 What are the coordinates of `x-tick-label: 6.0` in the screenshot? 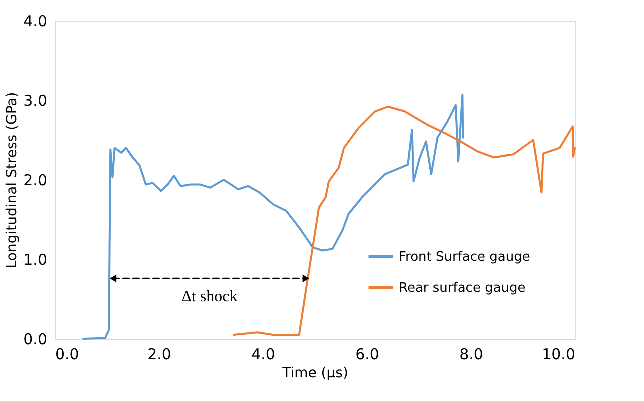 It's located at (368, 355).